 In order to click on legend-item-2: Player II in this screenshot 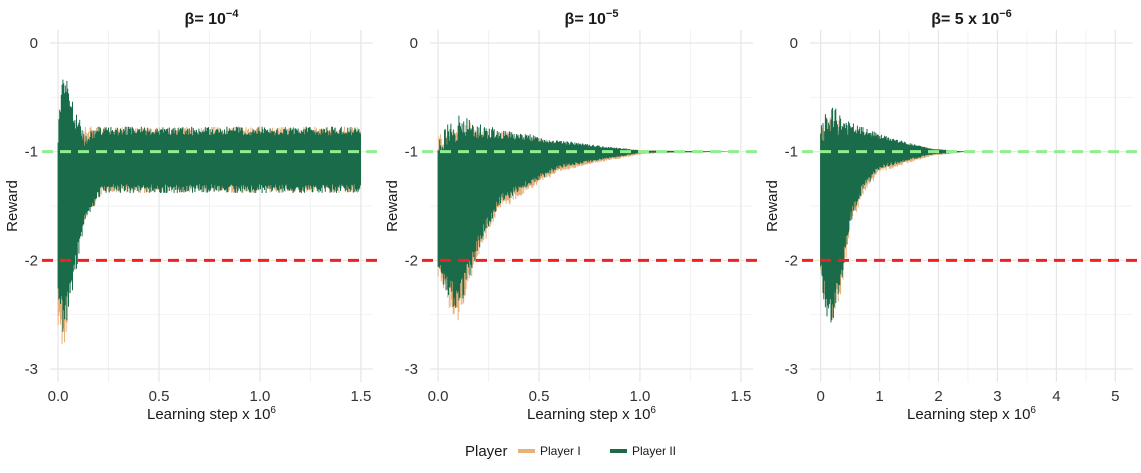, I will do `click(643, 451)`.